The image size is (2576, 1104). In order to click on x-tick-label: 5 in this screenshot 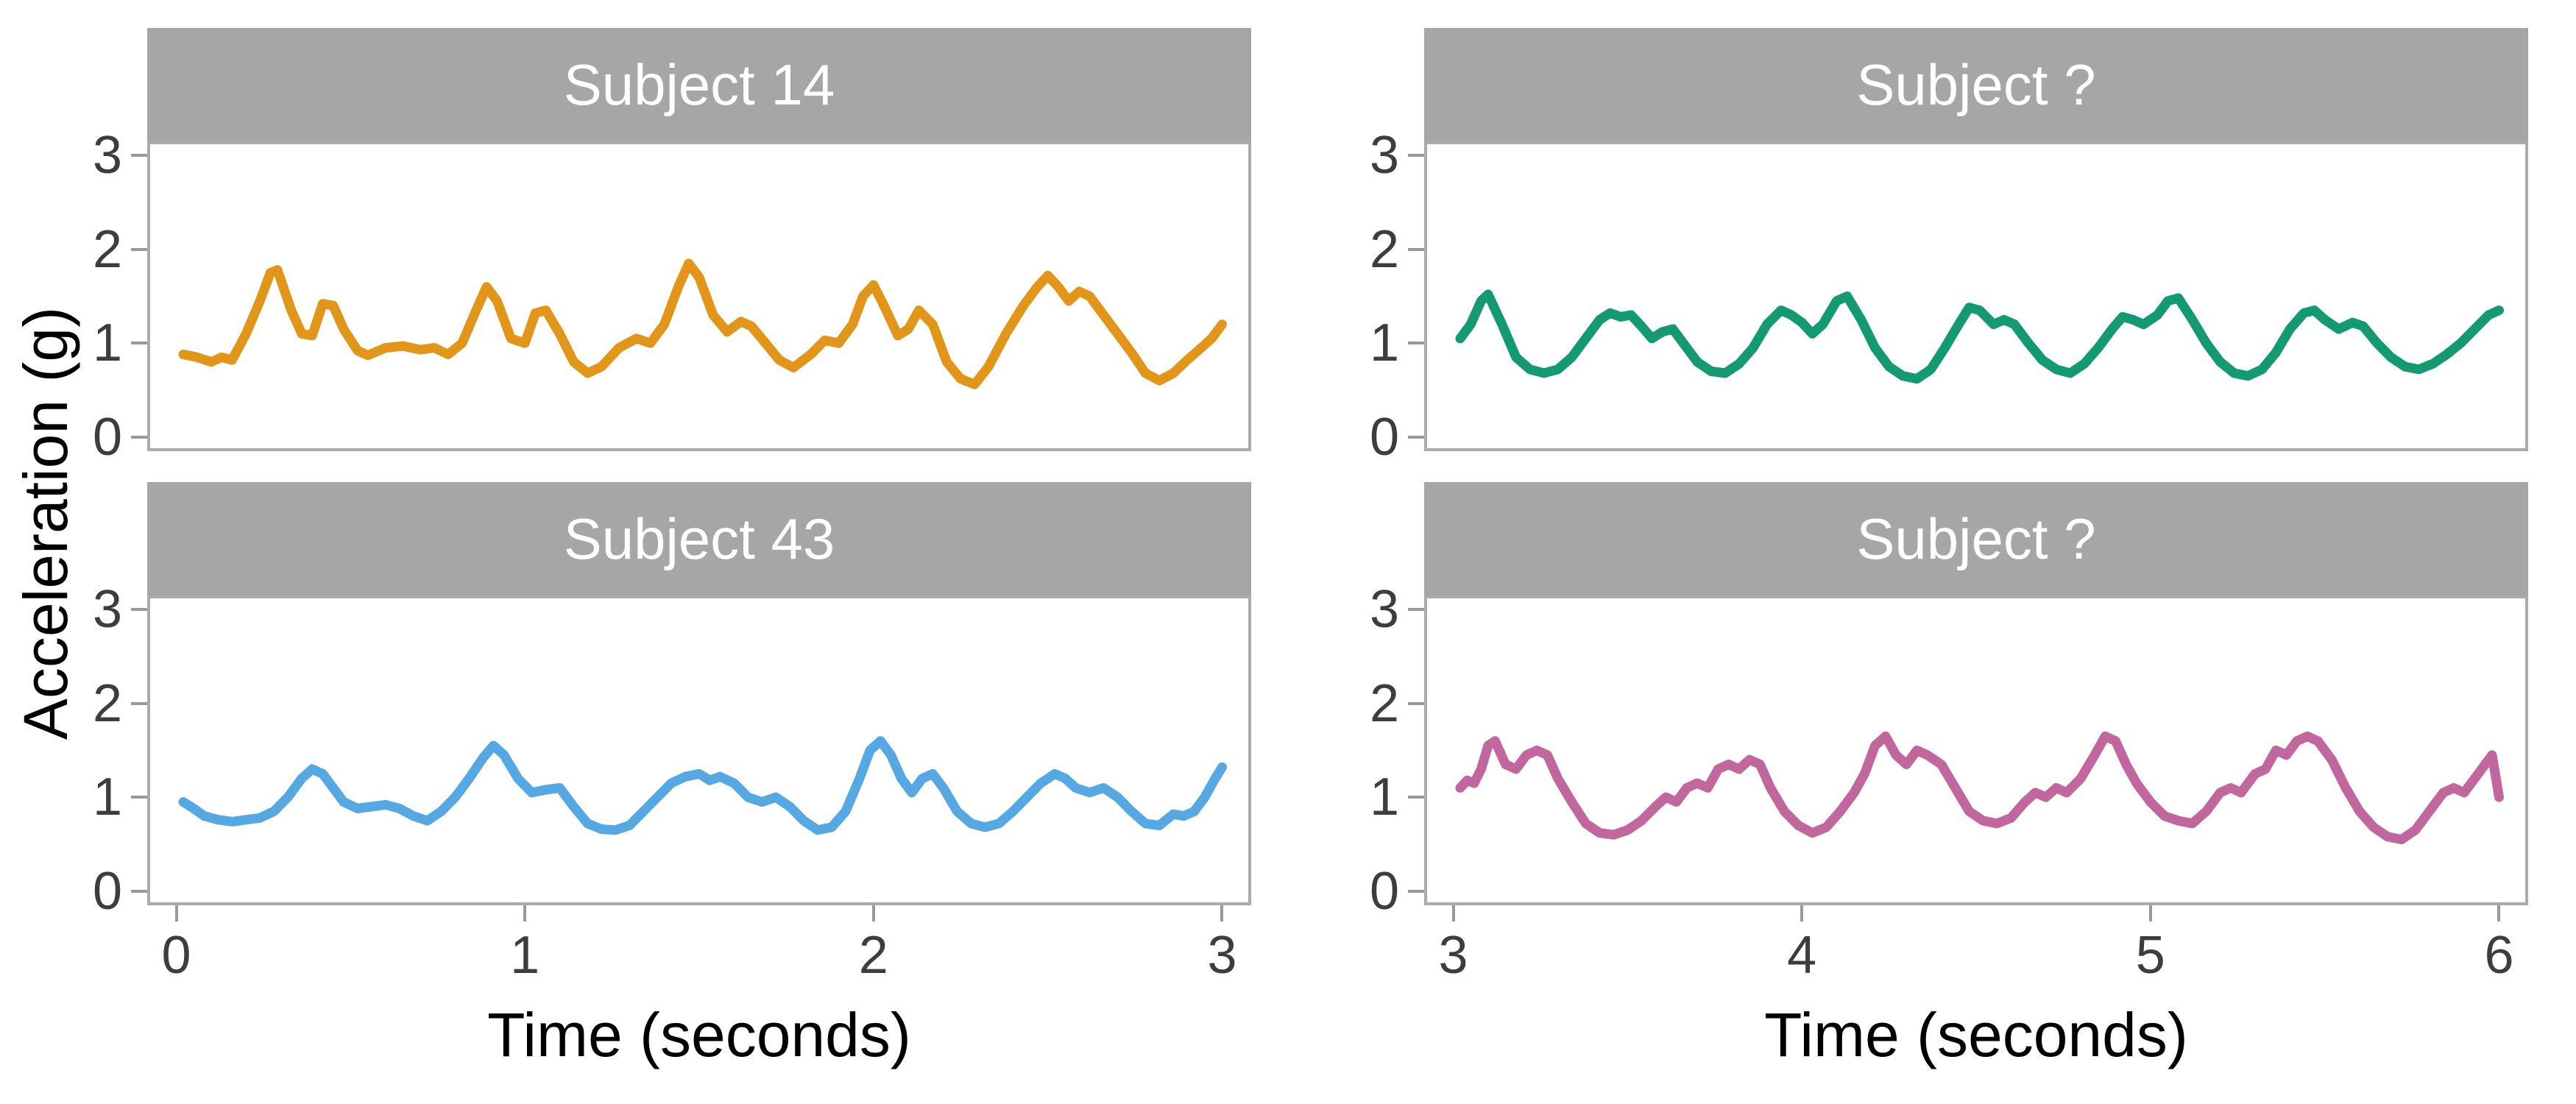, I will do `click(2150, 955)`.